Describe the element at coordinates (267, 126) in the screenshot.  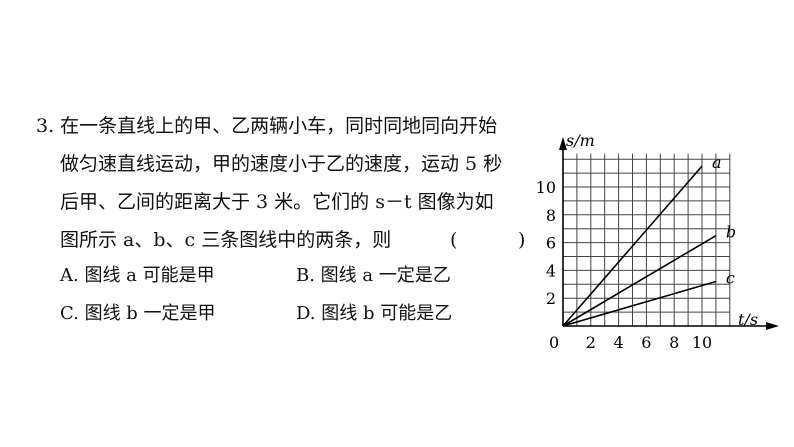
I see `question-line-1: 3. 在一条直线上的甲、乙两辆小车，同时同地同向开始` at that location.